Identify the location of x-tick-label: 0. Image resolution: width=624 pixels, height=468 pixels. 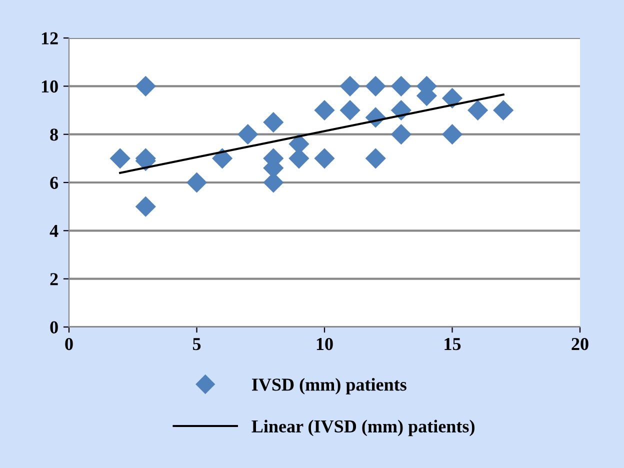
(69, 344).